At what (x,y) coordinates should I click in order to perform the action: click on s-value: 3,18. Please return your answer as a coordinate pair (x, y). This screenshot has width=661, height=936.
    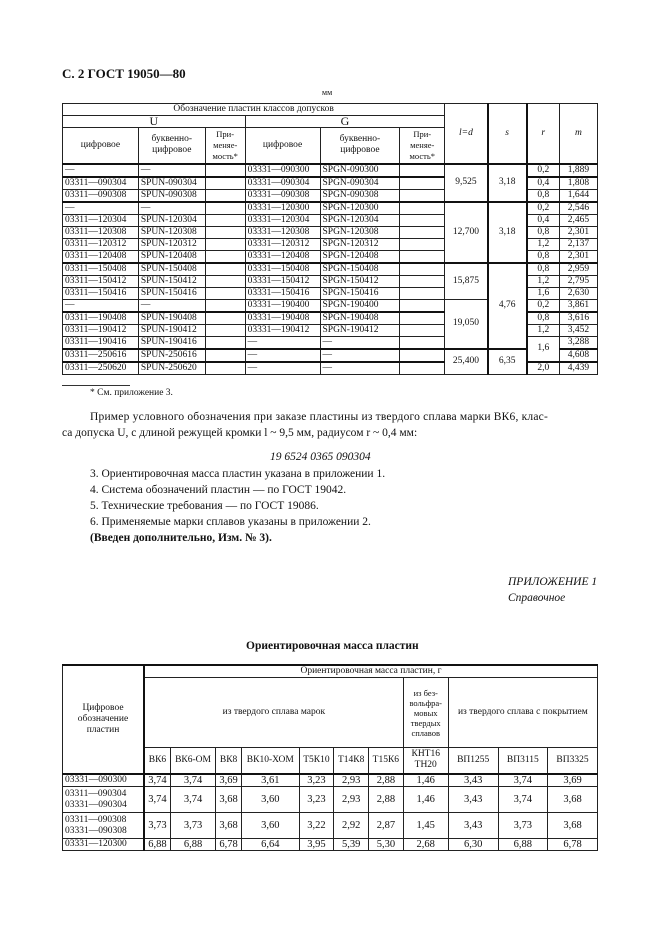
    Looking at the image, I should click on (507, 232).